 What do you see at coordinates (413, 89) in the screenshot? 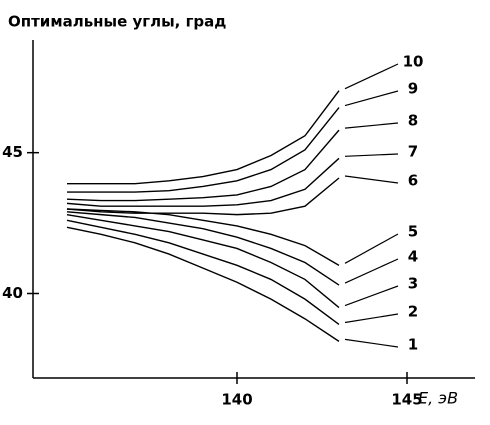
I see `legend-label: 9` at bounding box center [413, 89].